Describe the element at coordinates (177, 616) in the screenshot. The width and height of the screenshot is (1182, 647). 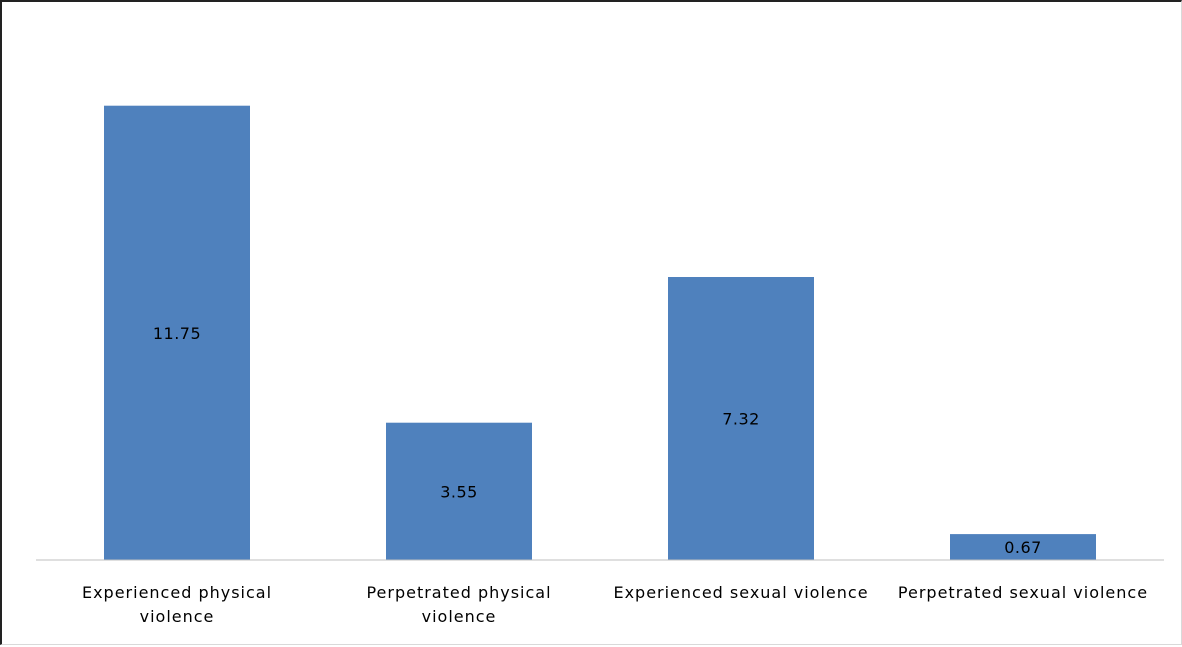
I see `x-tick-label-1-line-2: violence` at that location.